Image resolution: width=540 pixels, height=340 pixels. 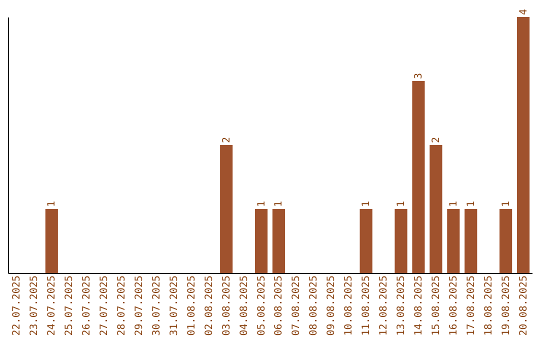 What do you see at coordinates (209, 306) in the screenshot?
I see `x-tick-label: 02.08.2025` at bounding box center [209, 306].